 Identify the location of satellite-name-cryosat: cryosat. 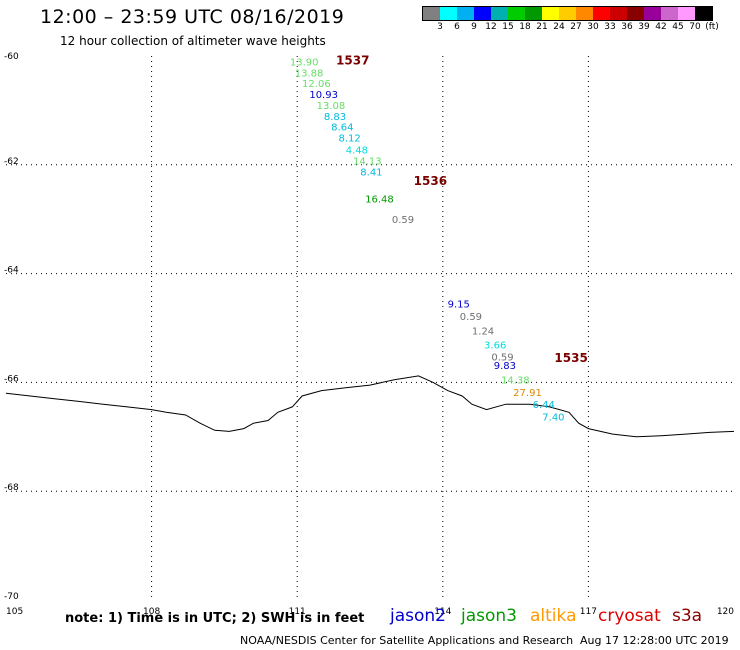
(629, 616).